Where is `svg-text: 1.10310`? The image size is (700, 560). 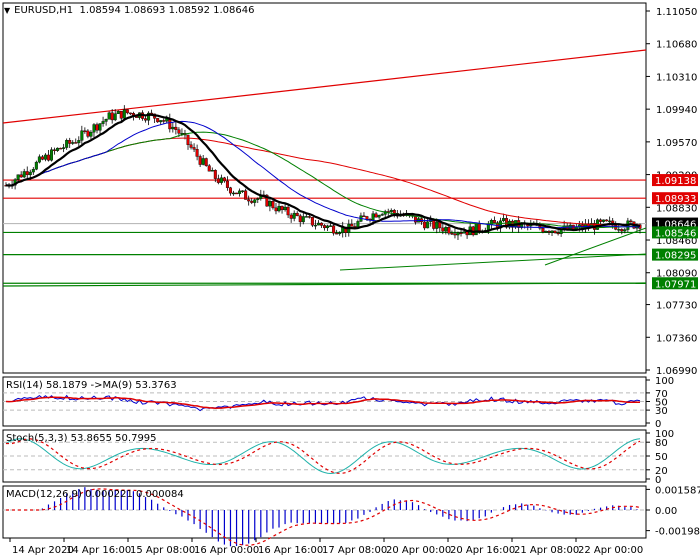
svg-text: 1.10310 is located at coordinates (676, 77).